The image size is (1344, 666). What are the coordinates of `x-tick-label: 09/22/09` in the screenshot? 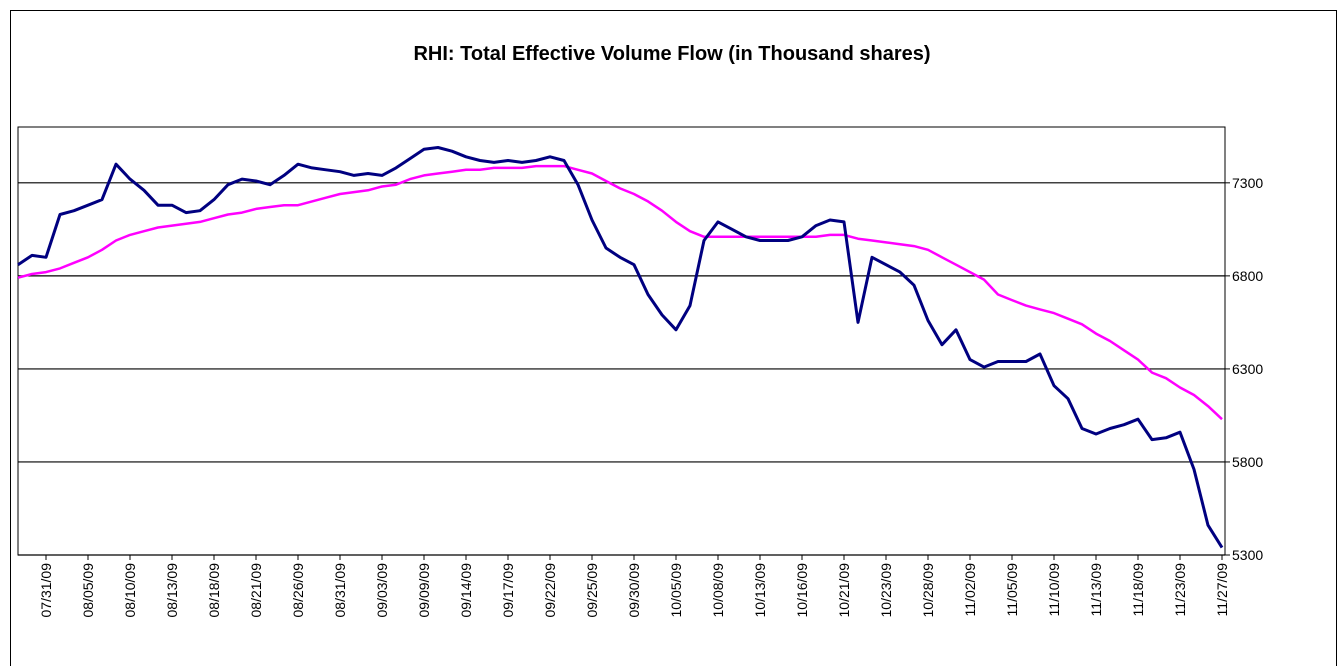 It's located at (550, 590).